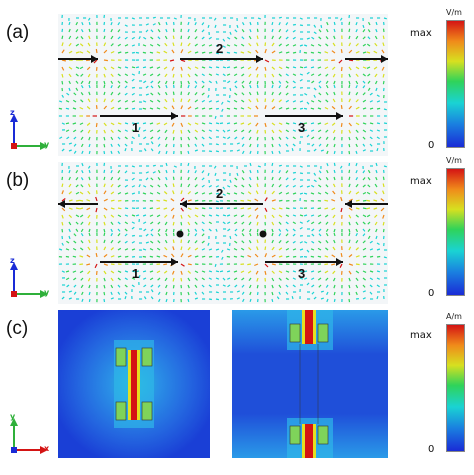 The height and width of the screenshot is (475, 474). I want to click on axis-label-h-b: y, so click(47, 292).